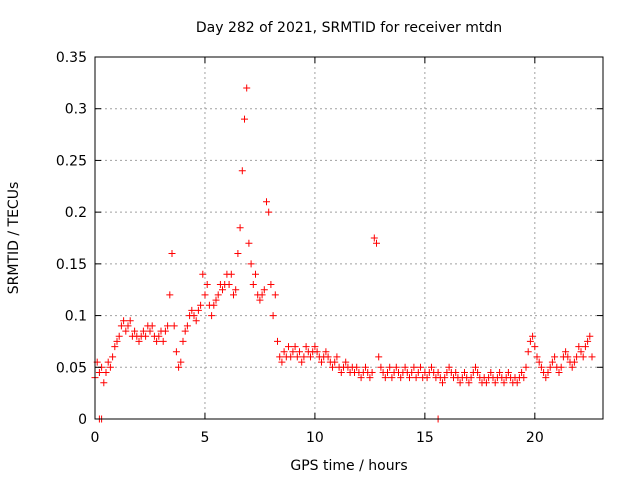 This screenshot has height=480, width=640. Describe the element at coordinates (425, 438) in the screenshot. I see `x-tick-label: 15` at that location.